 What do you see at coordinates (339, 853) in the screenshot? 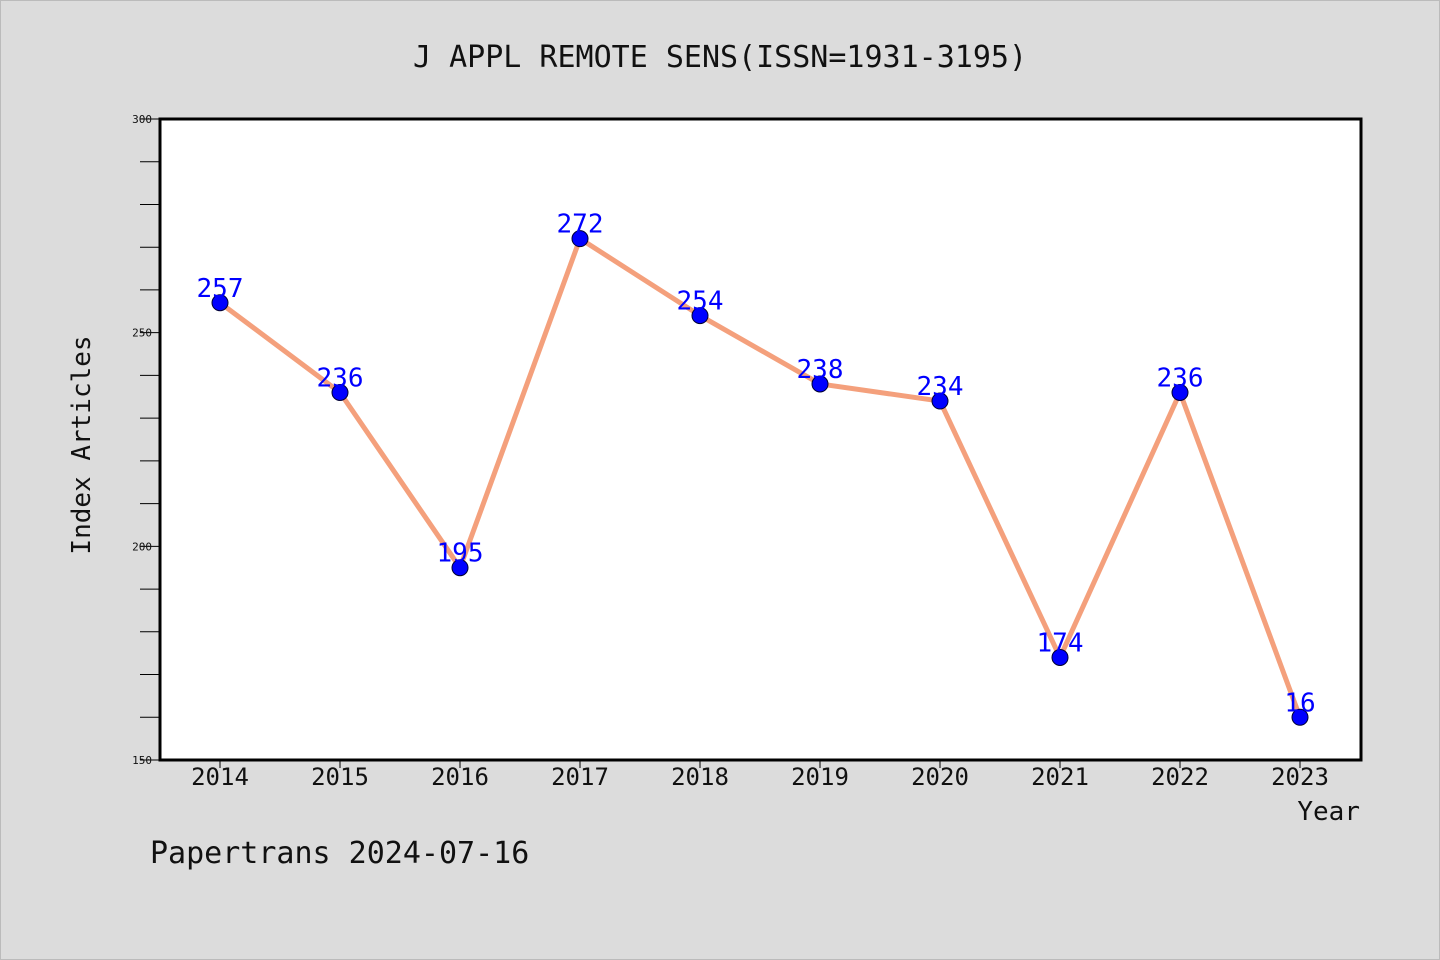
I see `footer-text: Papertrans 2024-07-16` at bounding box center [339, 853].